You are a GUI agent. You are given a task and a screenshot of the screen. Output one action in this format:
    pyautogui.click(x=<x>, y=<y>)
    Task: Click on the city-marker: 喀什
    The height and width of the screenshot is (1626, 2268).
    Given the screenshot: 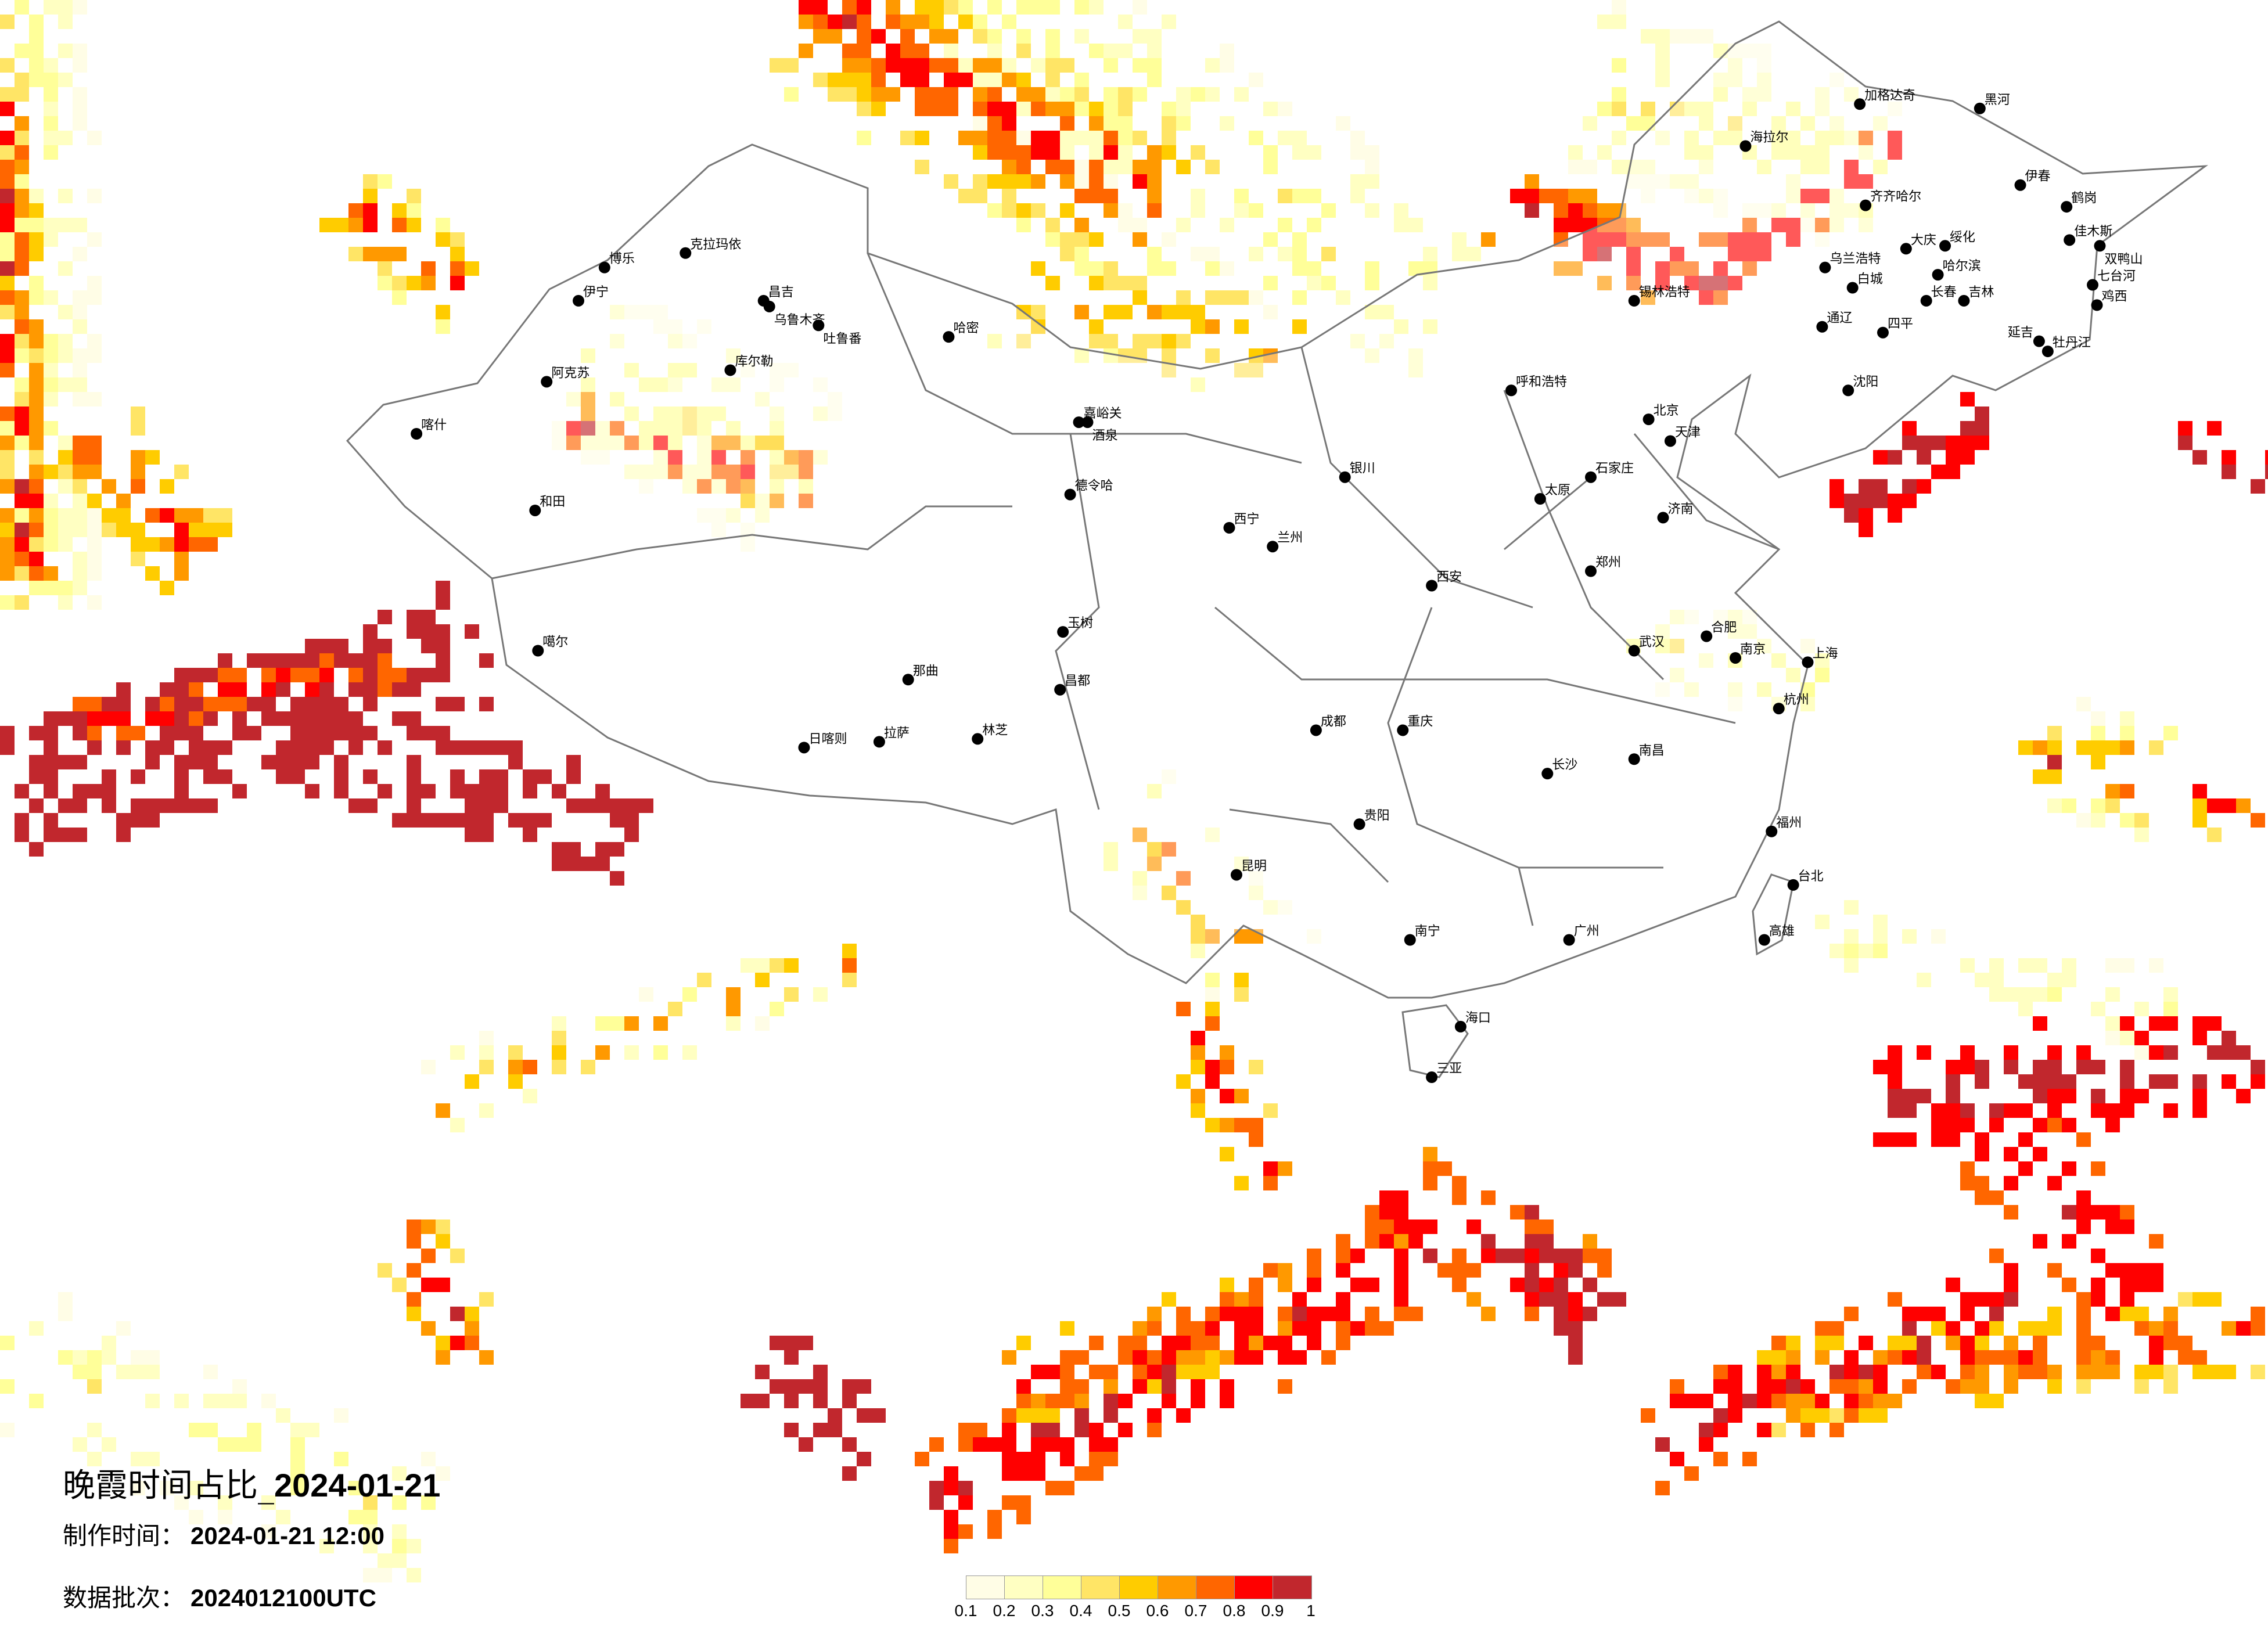 What is the action you would take?
    pyautogui.click(x=429, y=429)
    